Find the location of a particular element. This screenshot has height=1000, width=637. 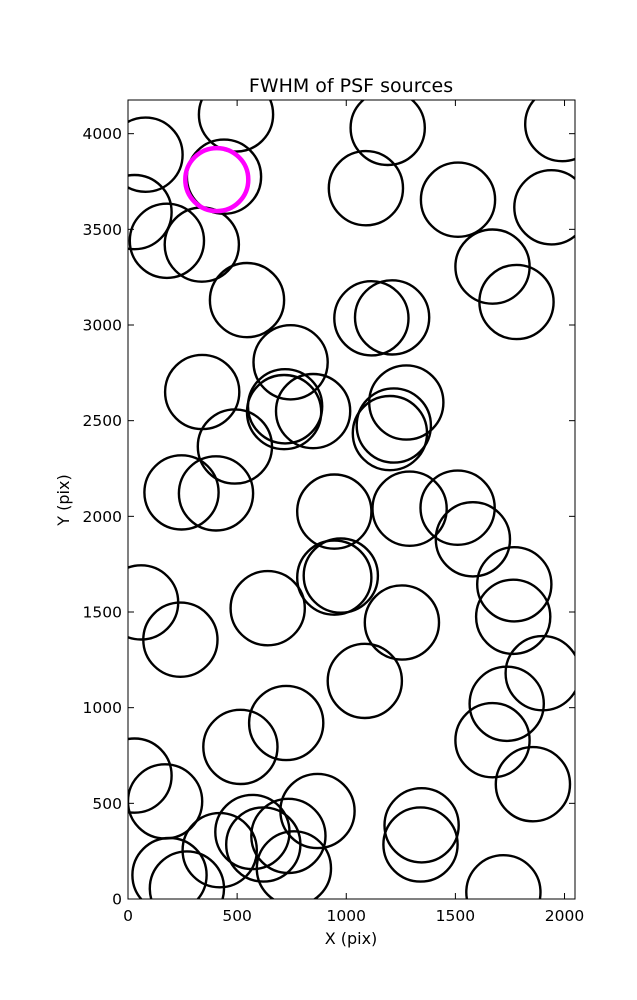

y-tick-label-0: 0 is located at coordinates (117, 900).